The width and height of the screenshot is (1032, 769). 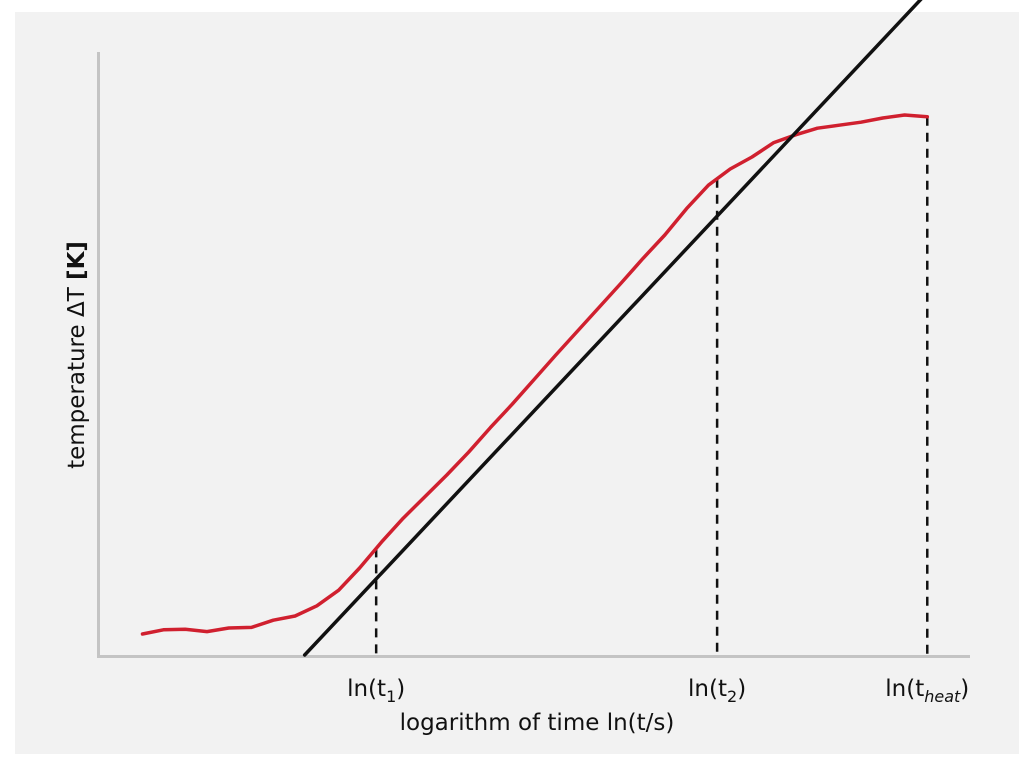 I want to click on y-axis-title-text: temperature ΔT, so click(x=77, y=374).